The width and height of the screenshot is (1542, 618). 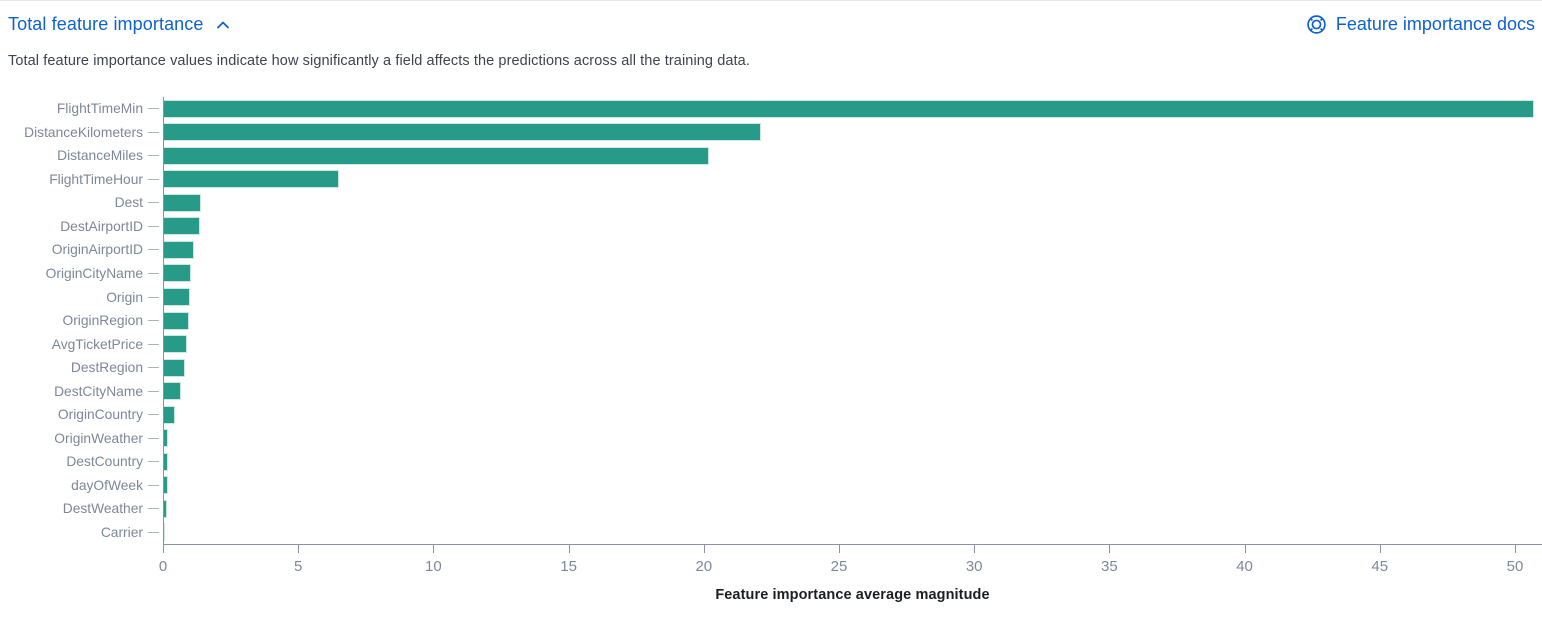 What do you see at coordinates (100, 415) in the screenshot?
I see `category-label: OriginCountry` at bounding box center [100, 415].